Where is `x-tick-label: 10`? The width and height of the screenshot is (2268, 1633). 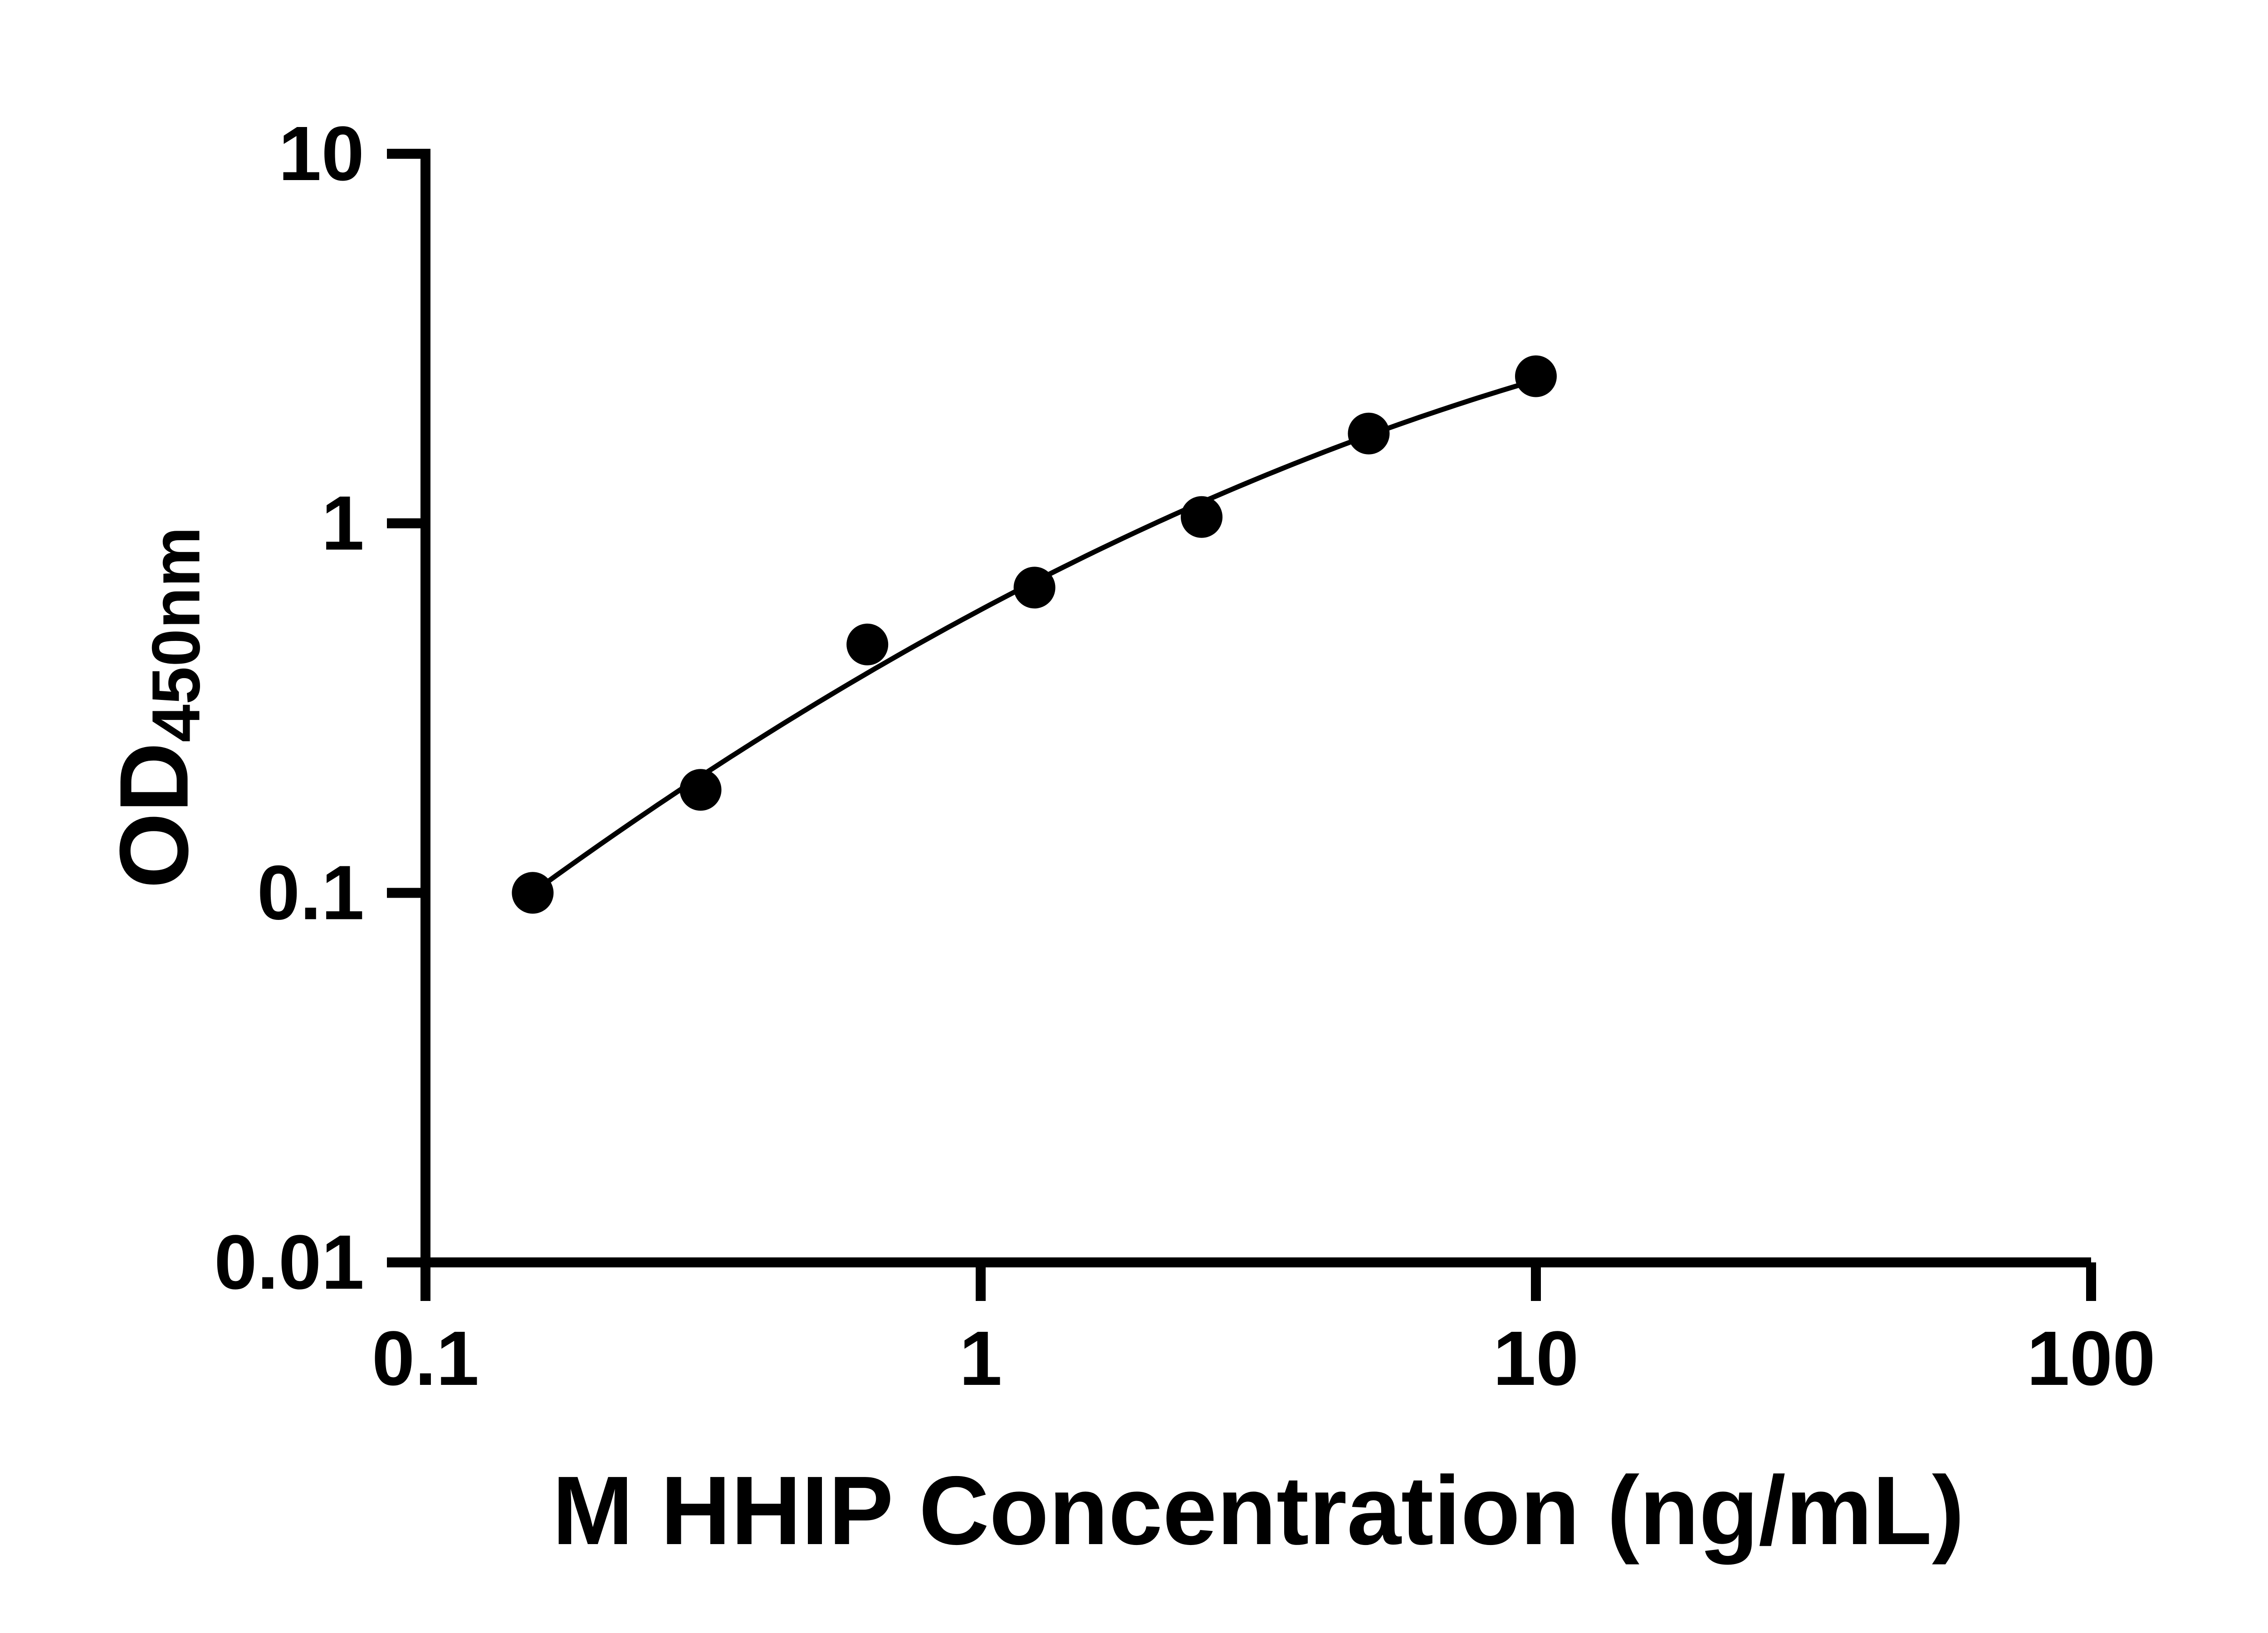
x-tick-label: 10 is located at coordinates (1536, 1358).